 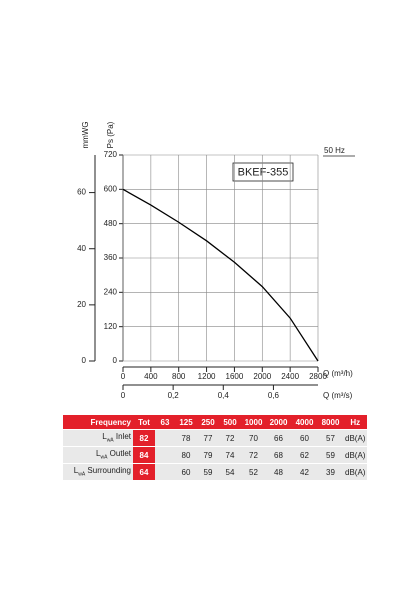 What do you see at coordinates (111, 326) in the screenshot?
I see `y-tick-label: 120` at bounding box center [111, 326].